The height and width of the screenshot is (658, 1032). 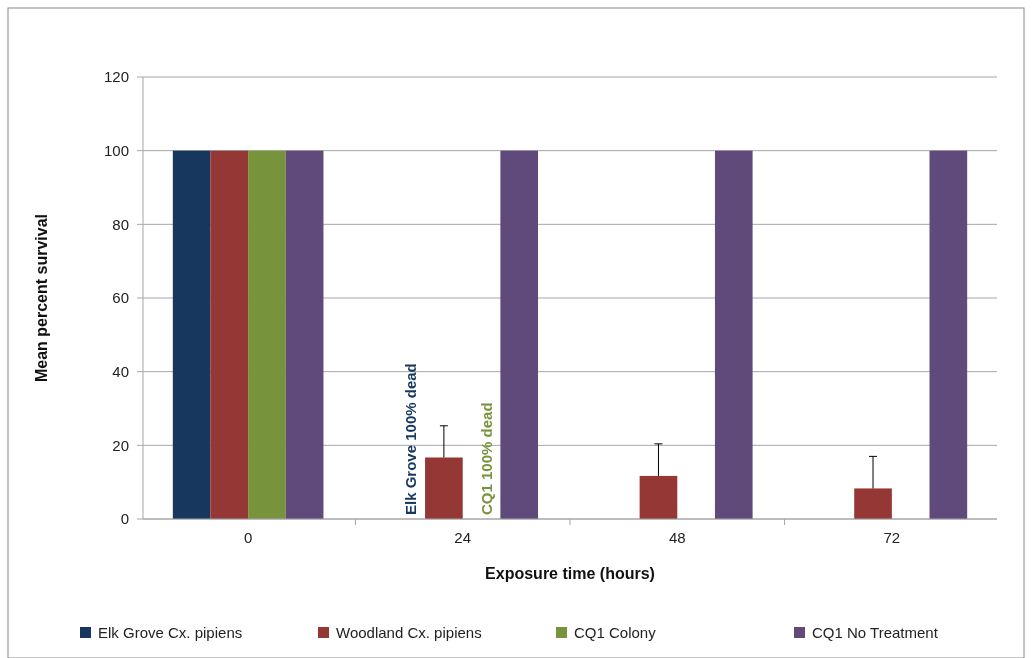 What do you see at coordinates (411, 439) in the screenshot?
I see `annotation: Elk Grove 100% dead` at bounding box center [411, 439].